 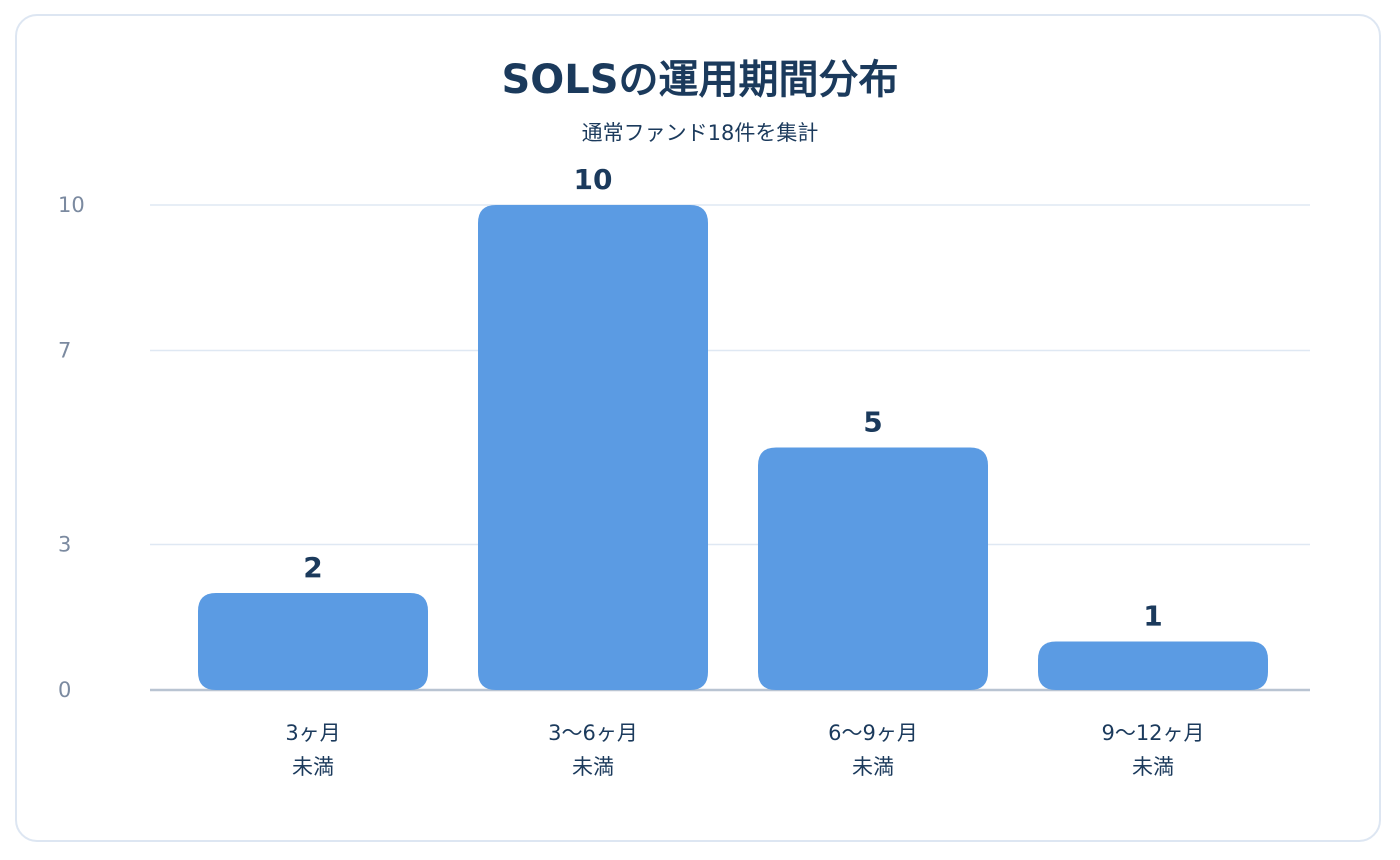 What do you see at coordinates (64, 545) in the screenshot?
I see `y-tick-label: 3` at bounding box center [64, 545].